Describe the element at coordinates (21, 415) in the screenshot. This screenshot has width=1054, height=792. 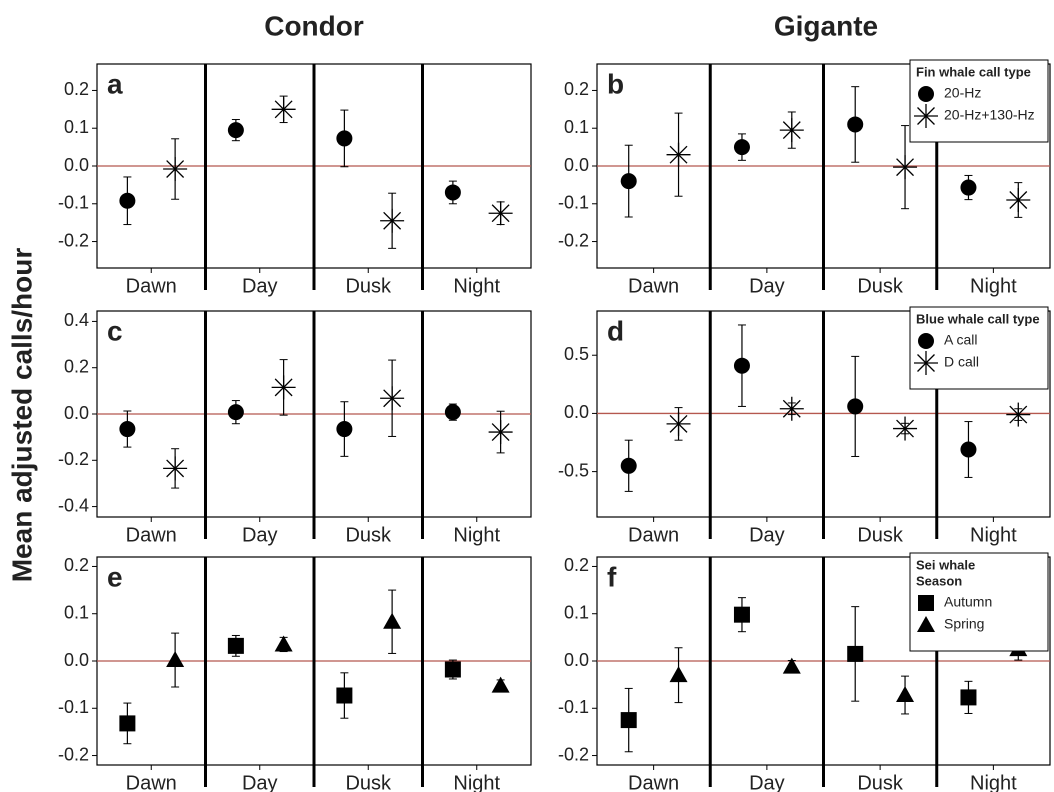
I see `y-axis-label: Mean adjusted calls/hour` at that location.